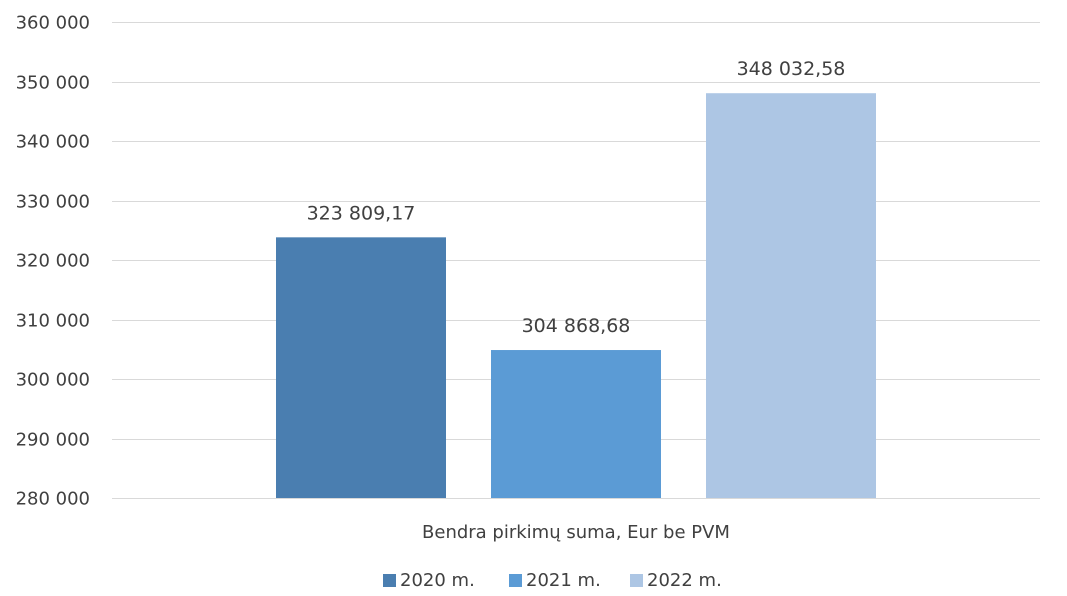  Describe the element at coordinates (361, 213) in the screenshot. I see `data-label: 323 809,17` at that location.